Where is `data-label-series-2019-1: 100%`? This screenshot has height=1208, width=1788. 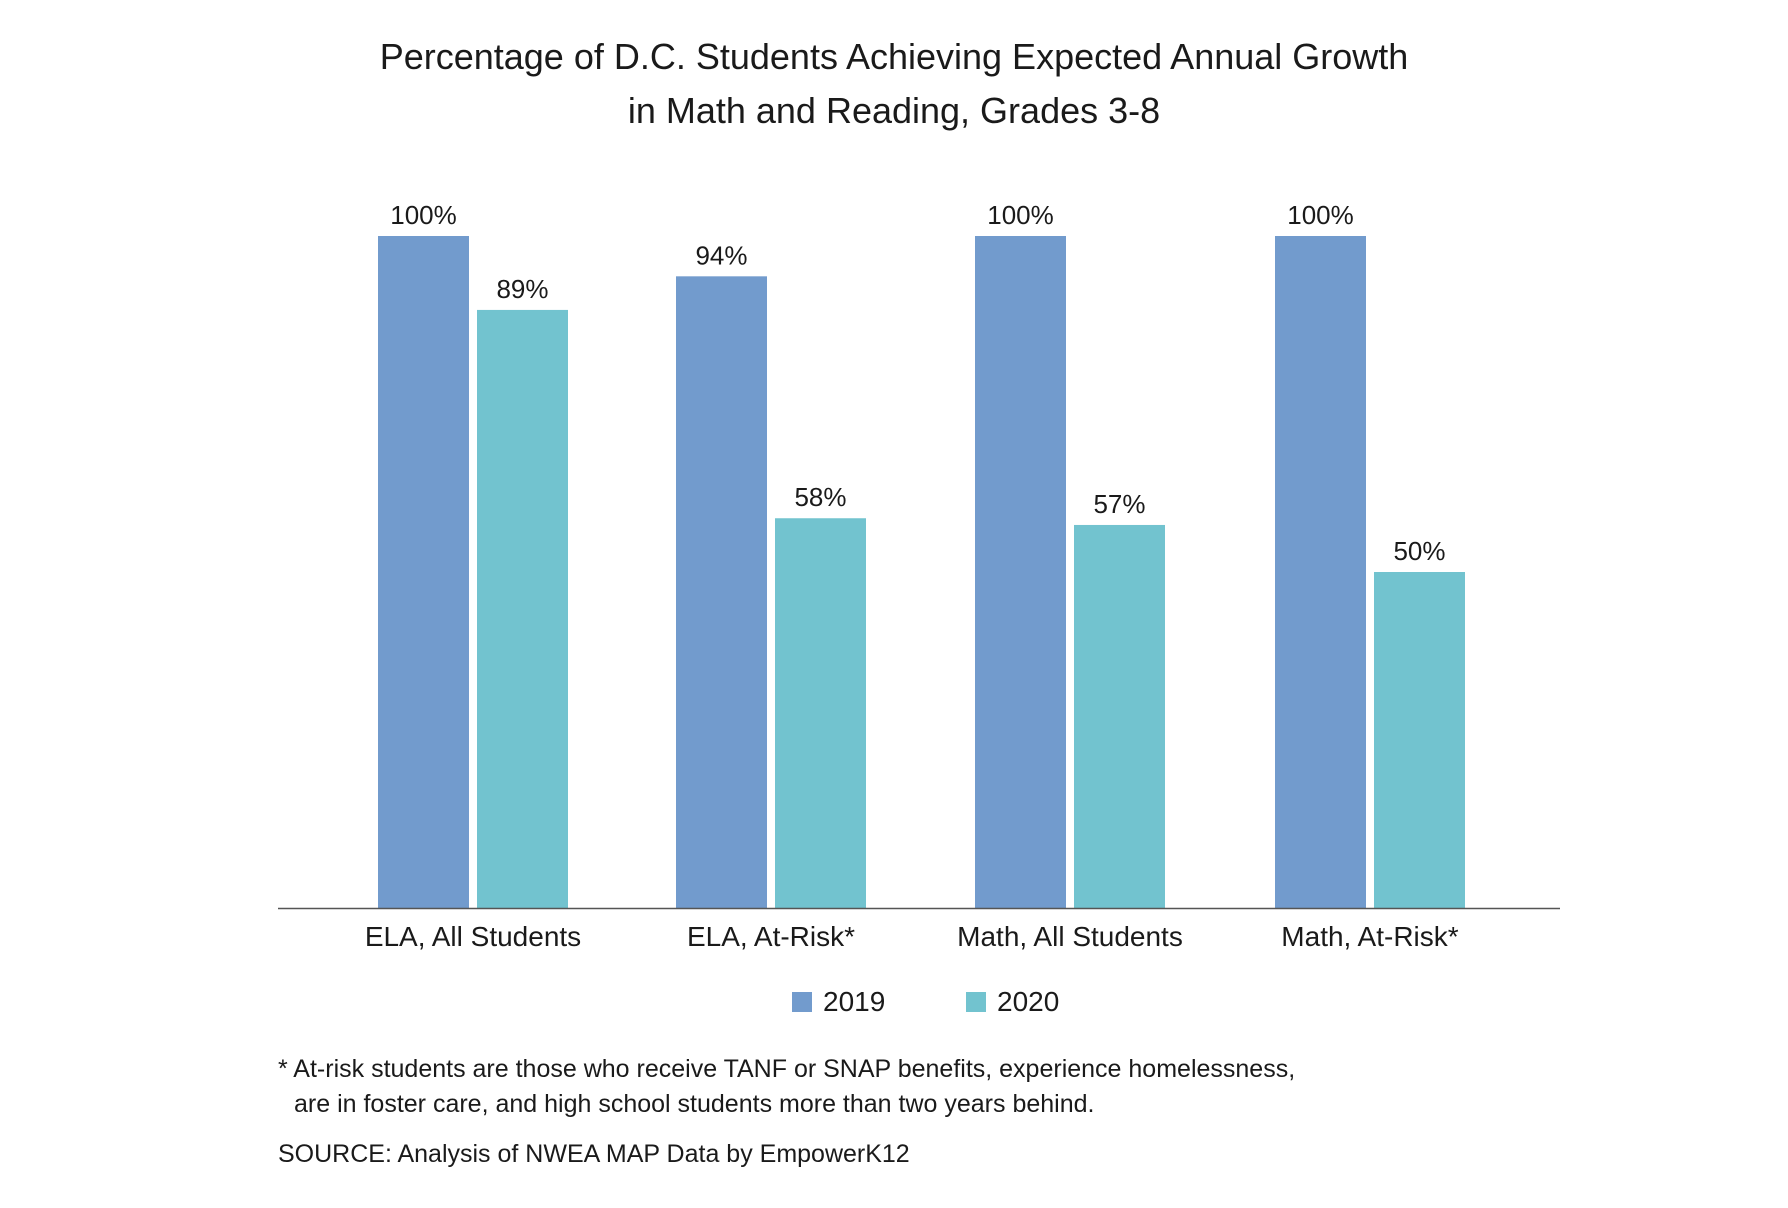
data-label-series-2019-1: 100% is located at coordinates (423, 215).